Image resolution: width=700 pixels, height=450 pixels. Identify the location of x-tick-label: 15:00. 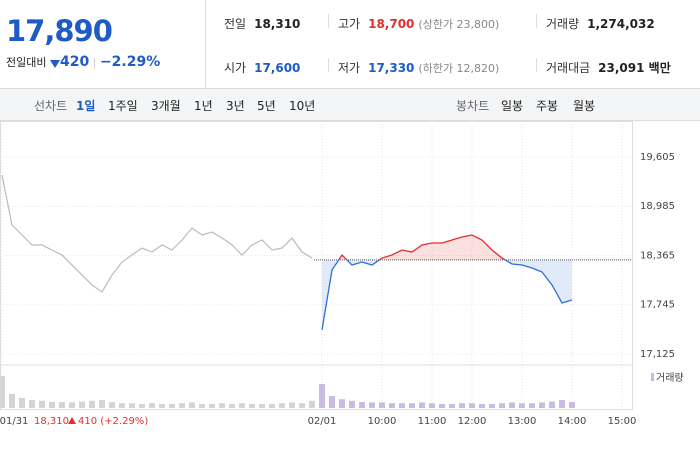
(622, 421).